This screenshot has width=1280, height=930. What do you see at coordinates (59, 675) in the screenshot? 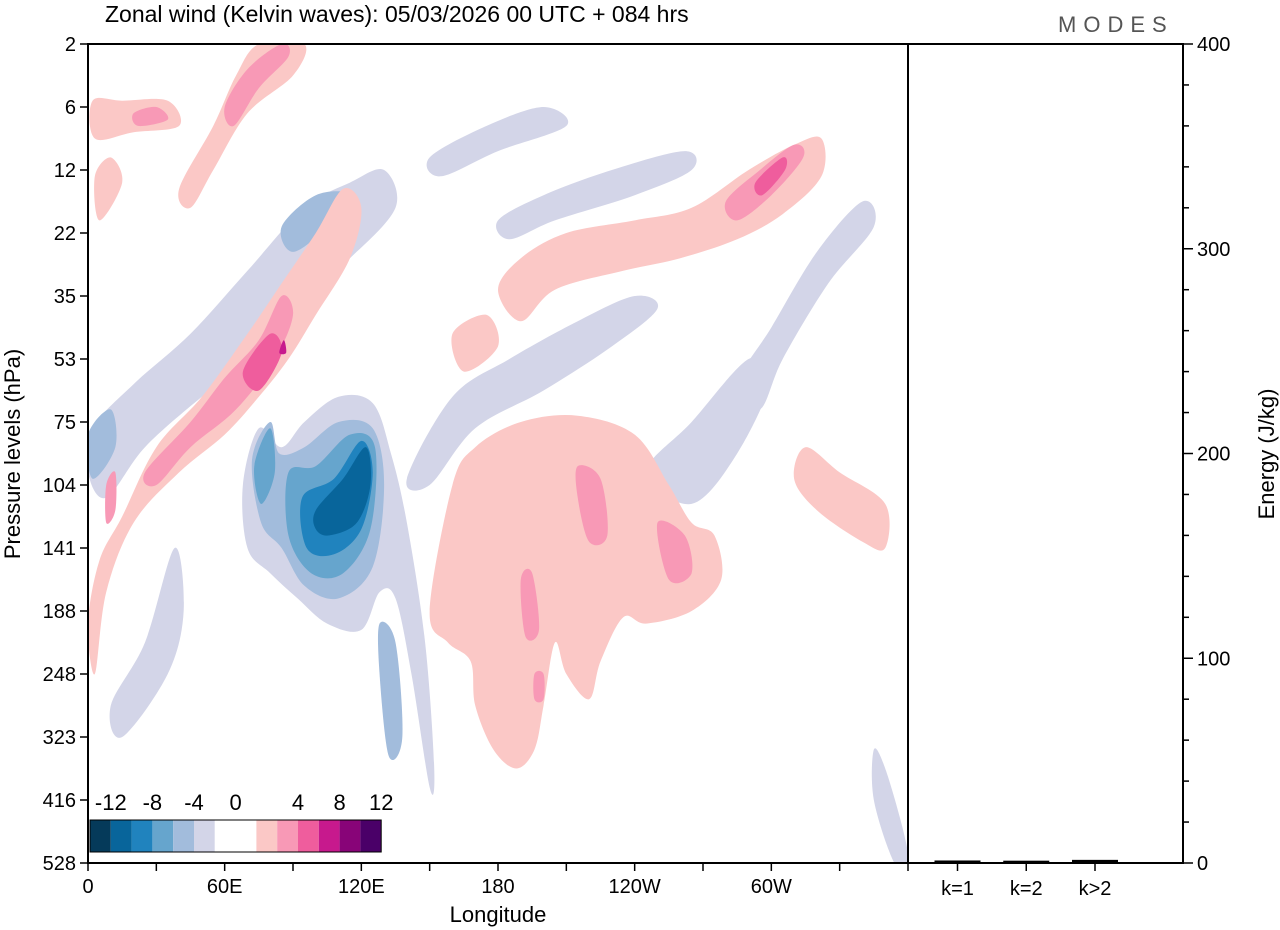
I see `y-tick-label: 248` at bounding box center [59, 675].